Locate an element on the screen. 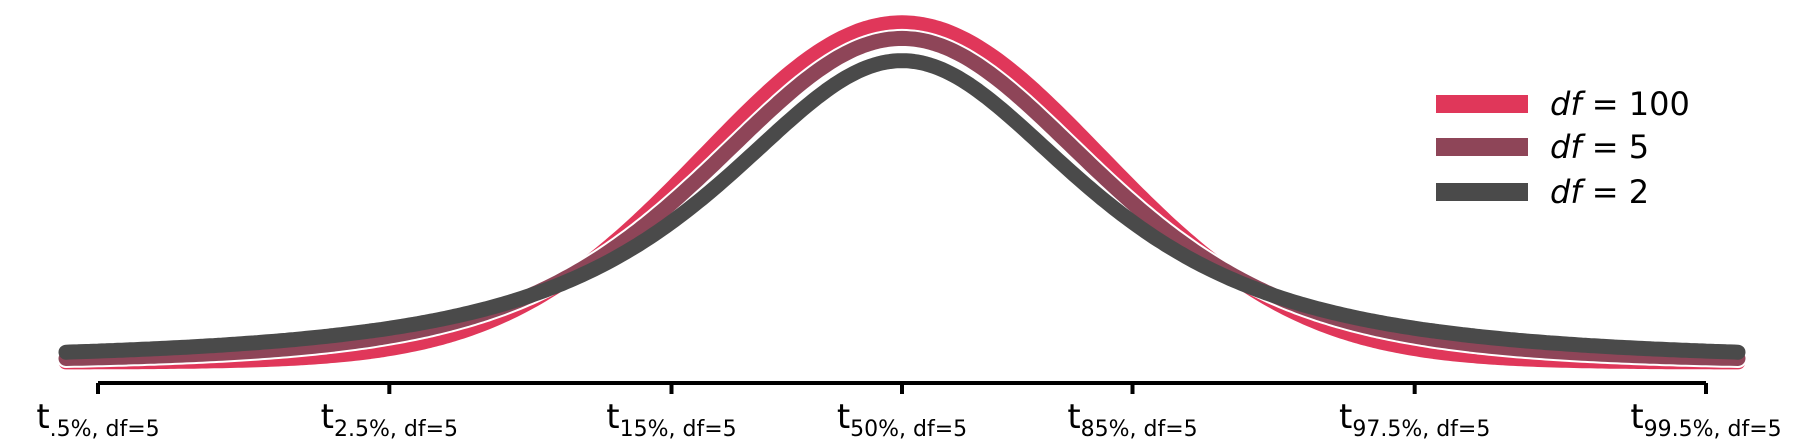  x-tick-label: t50%, df=5 is located at coordinates (902, 418).